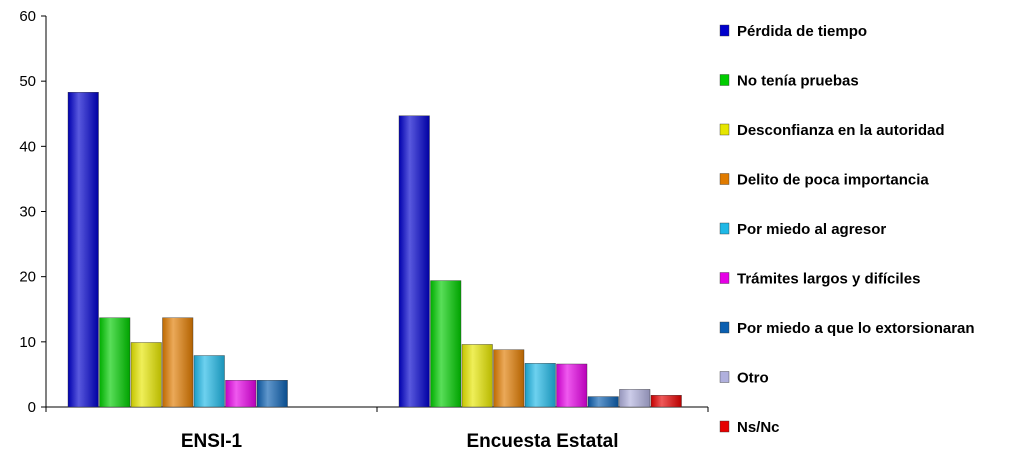 The width and height of the screenshot is (1012, 451). What do you see at coordinates (753, 378) in the screenshot?
I see `legend-label: Otro` at bounding box center [753, 378].